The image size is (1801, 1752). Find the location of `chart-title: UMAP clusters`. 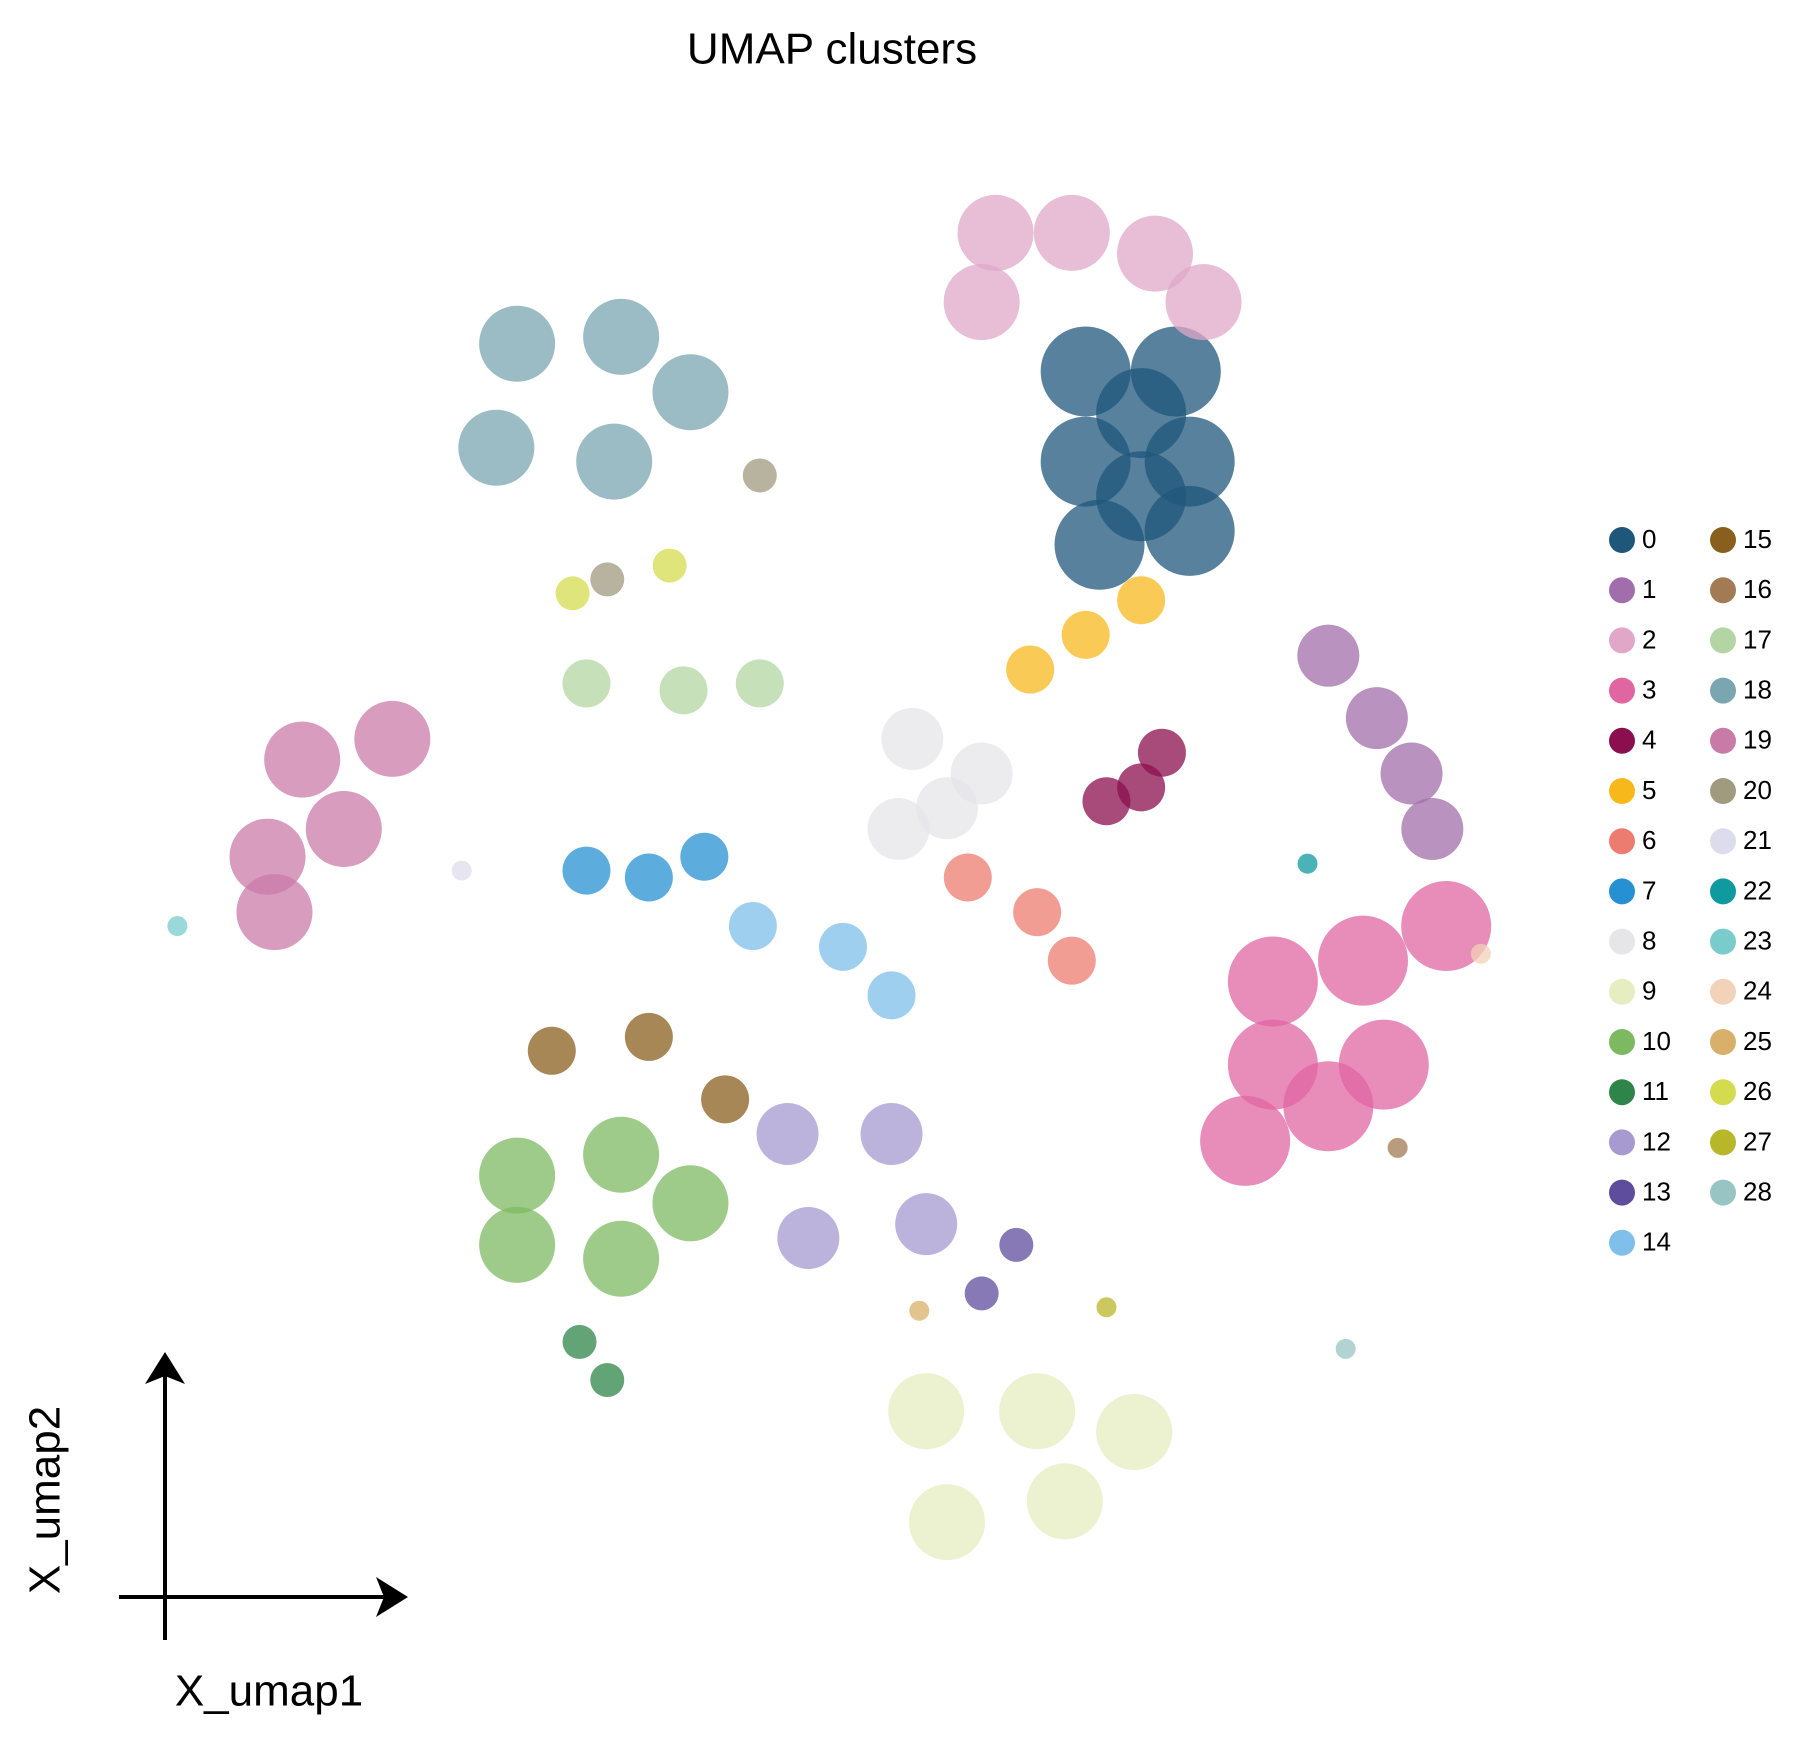

chart-title: UMAP clusters is located at coordinates (832, 49).